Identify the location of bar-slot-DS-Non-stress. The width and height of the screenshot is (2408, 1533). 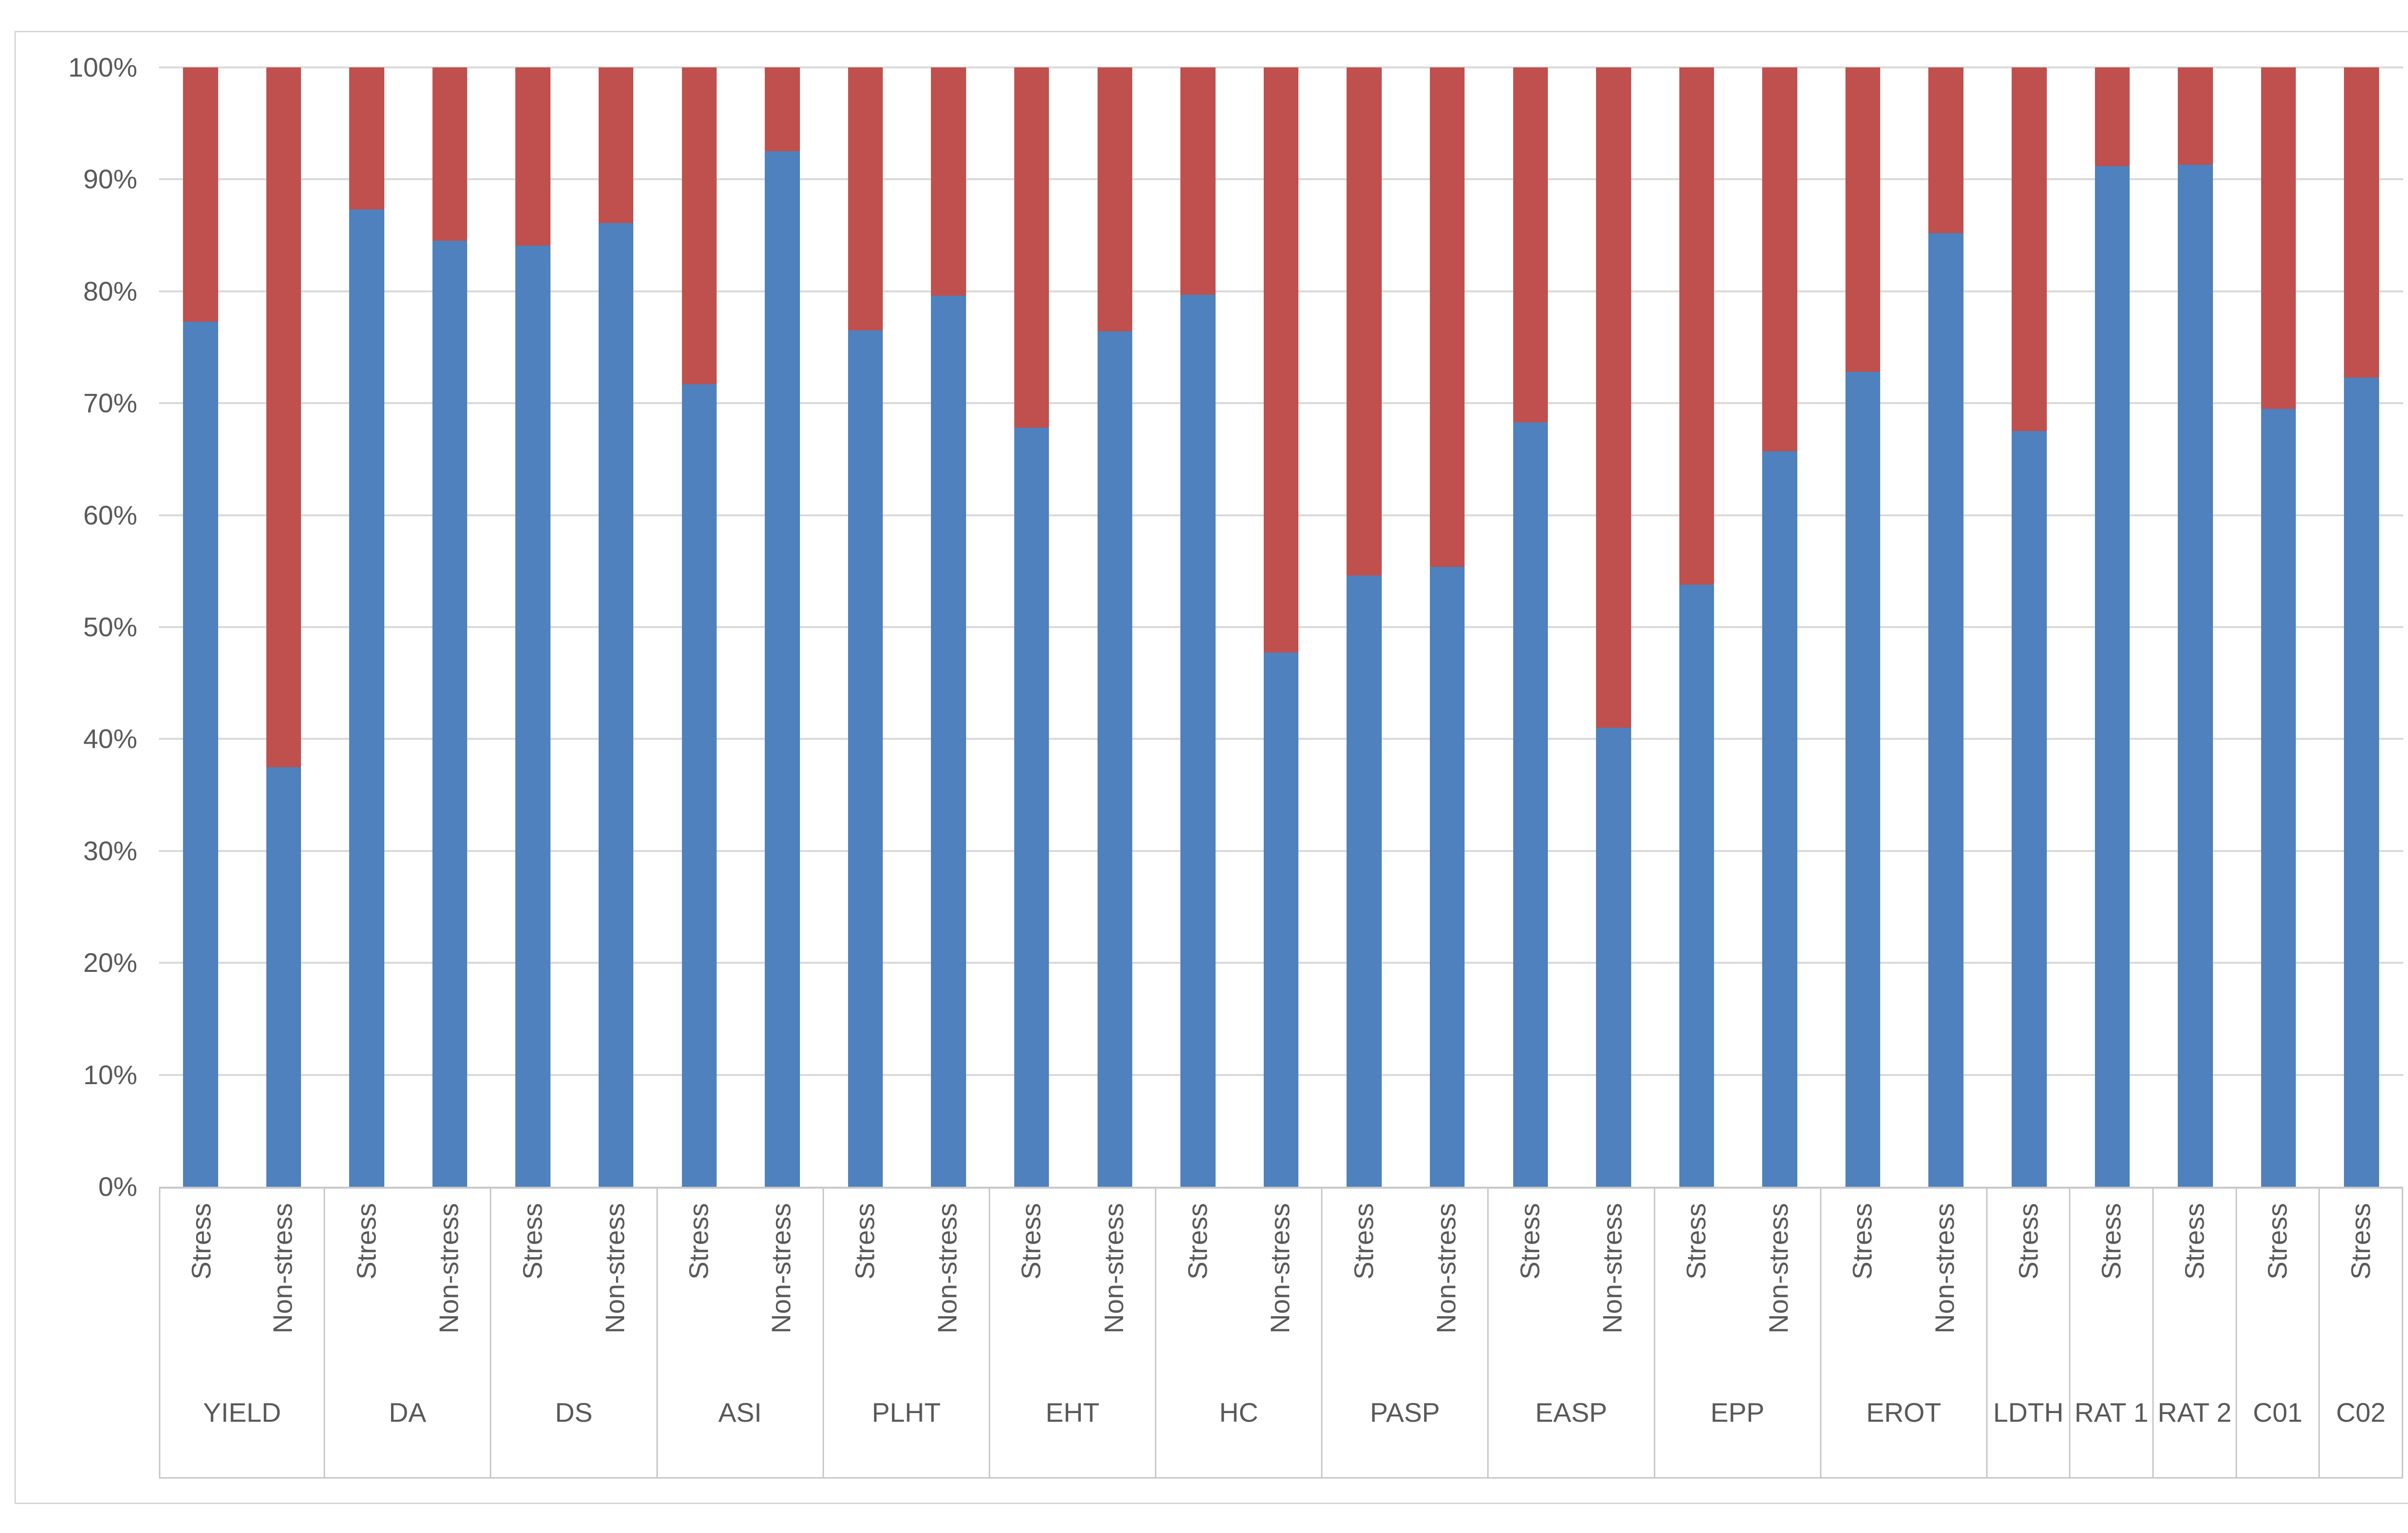
(616, 627).